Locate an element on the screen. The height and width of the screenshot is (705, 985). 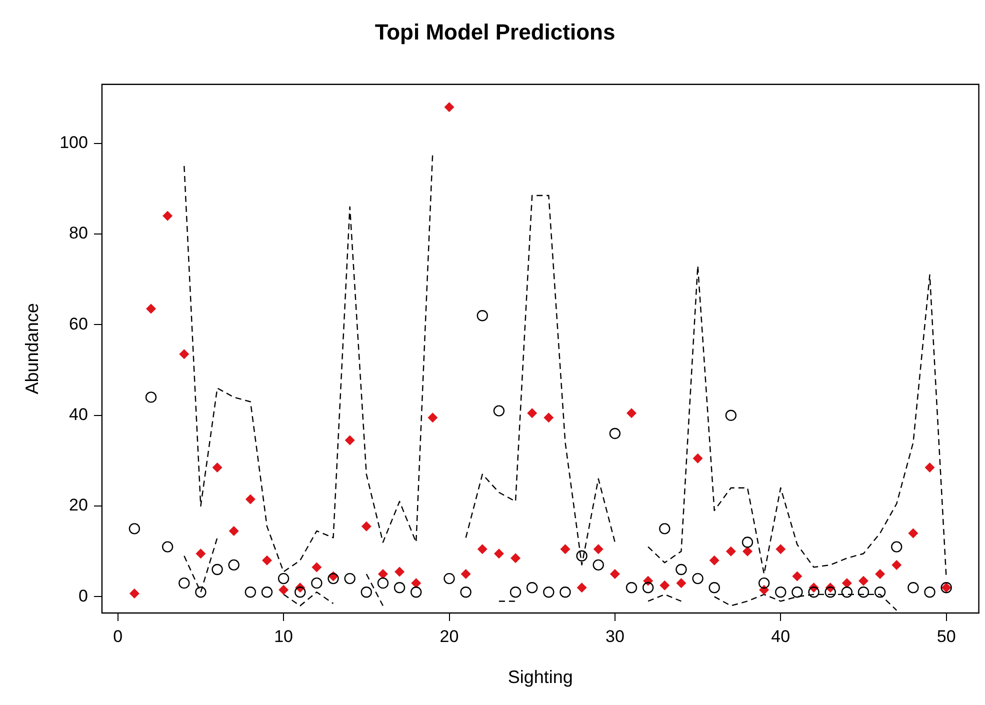
y-tick-label: 80 is located at coordinates (78, 233).